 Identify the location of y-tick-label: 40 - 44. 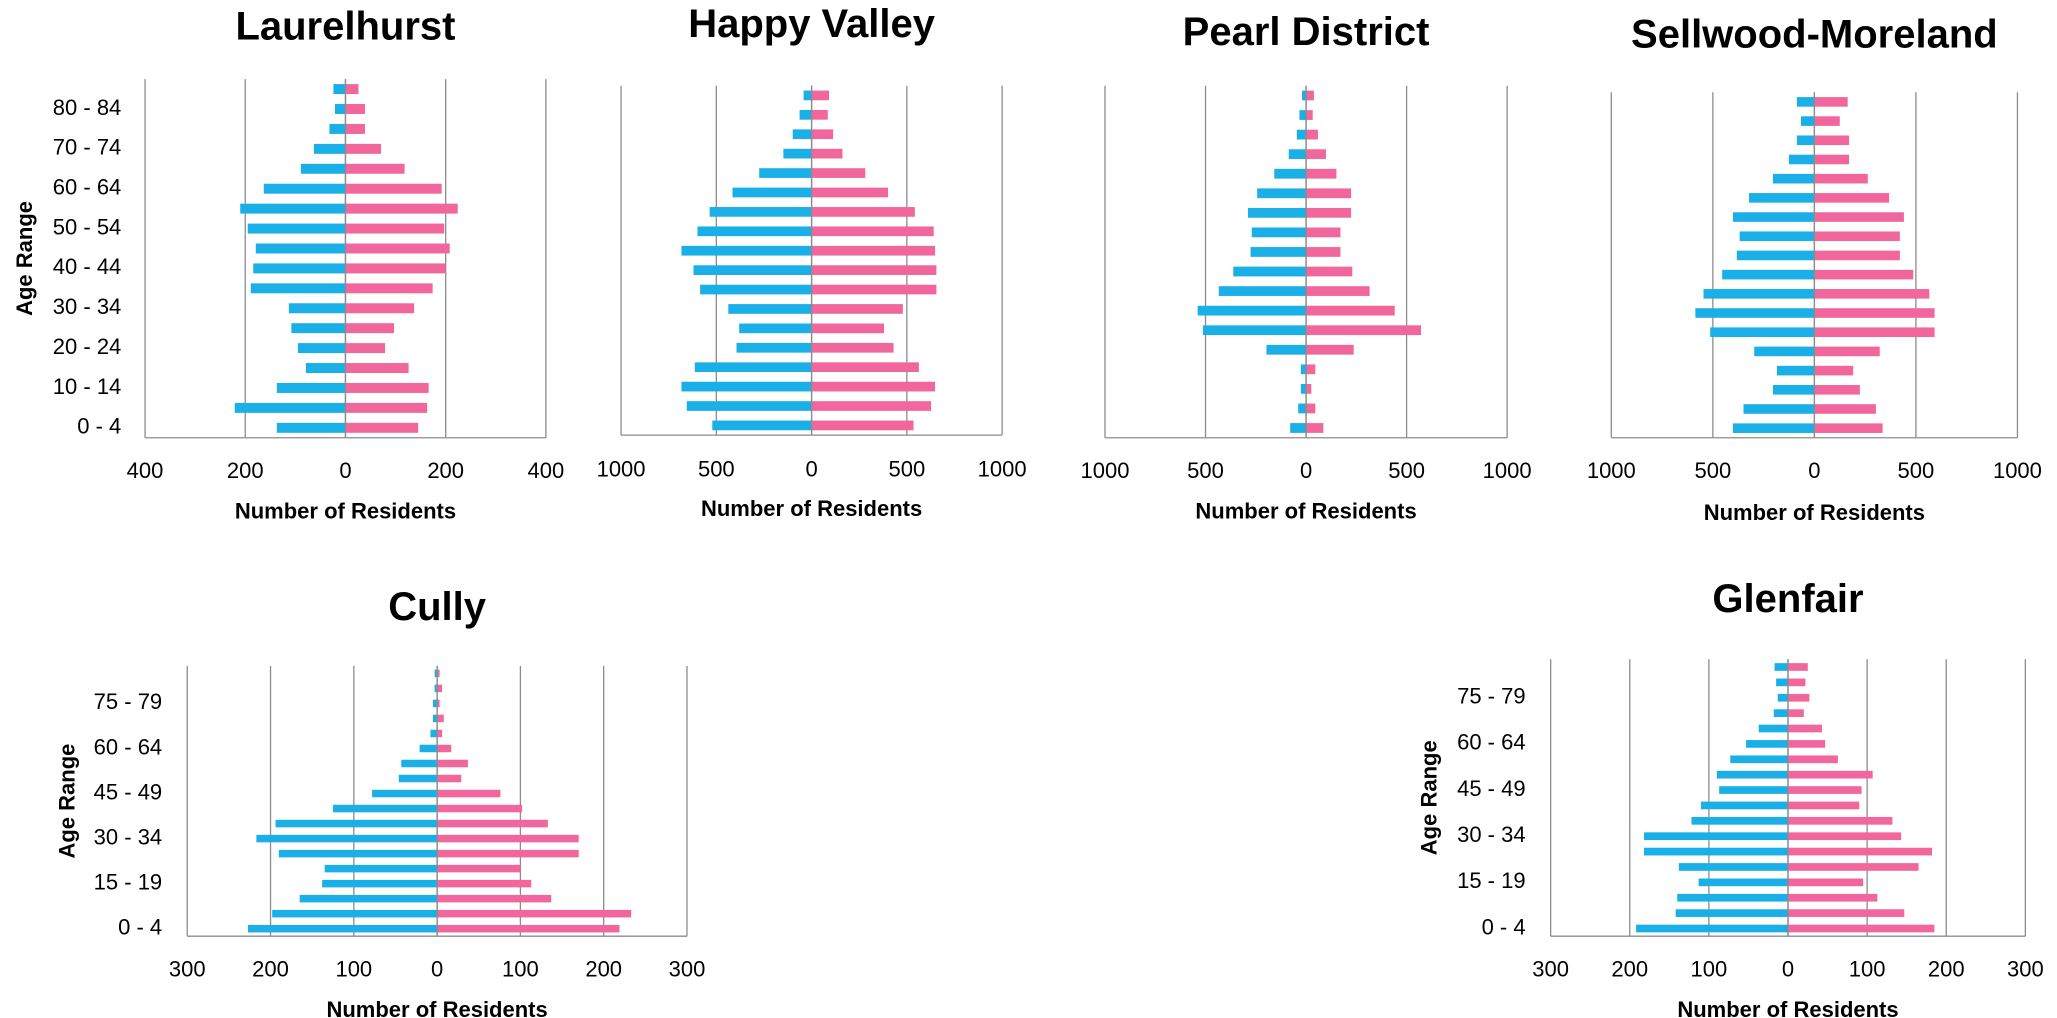
(87, 266).